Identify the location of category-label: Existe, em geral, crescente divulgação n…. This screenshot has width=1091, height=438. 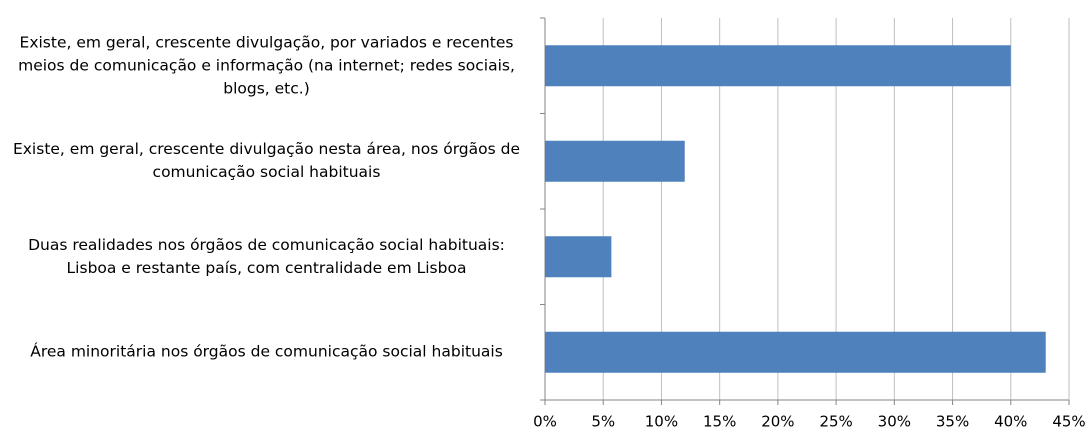
(266, 161).